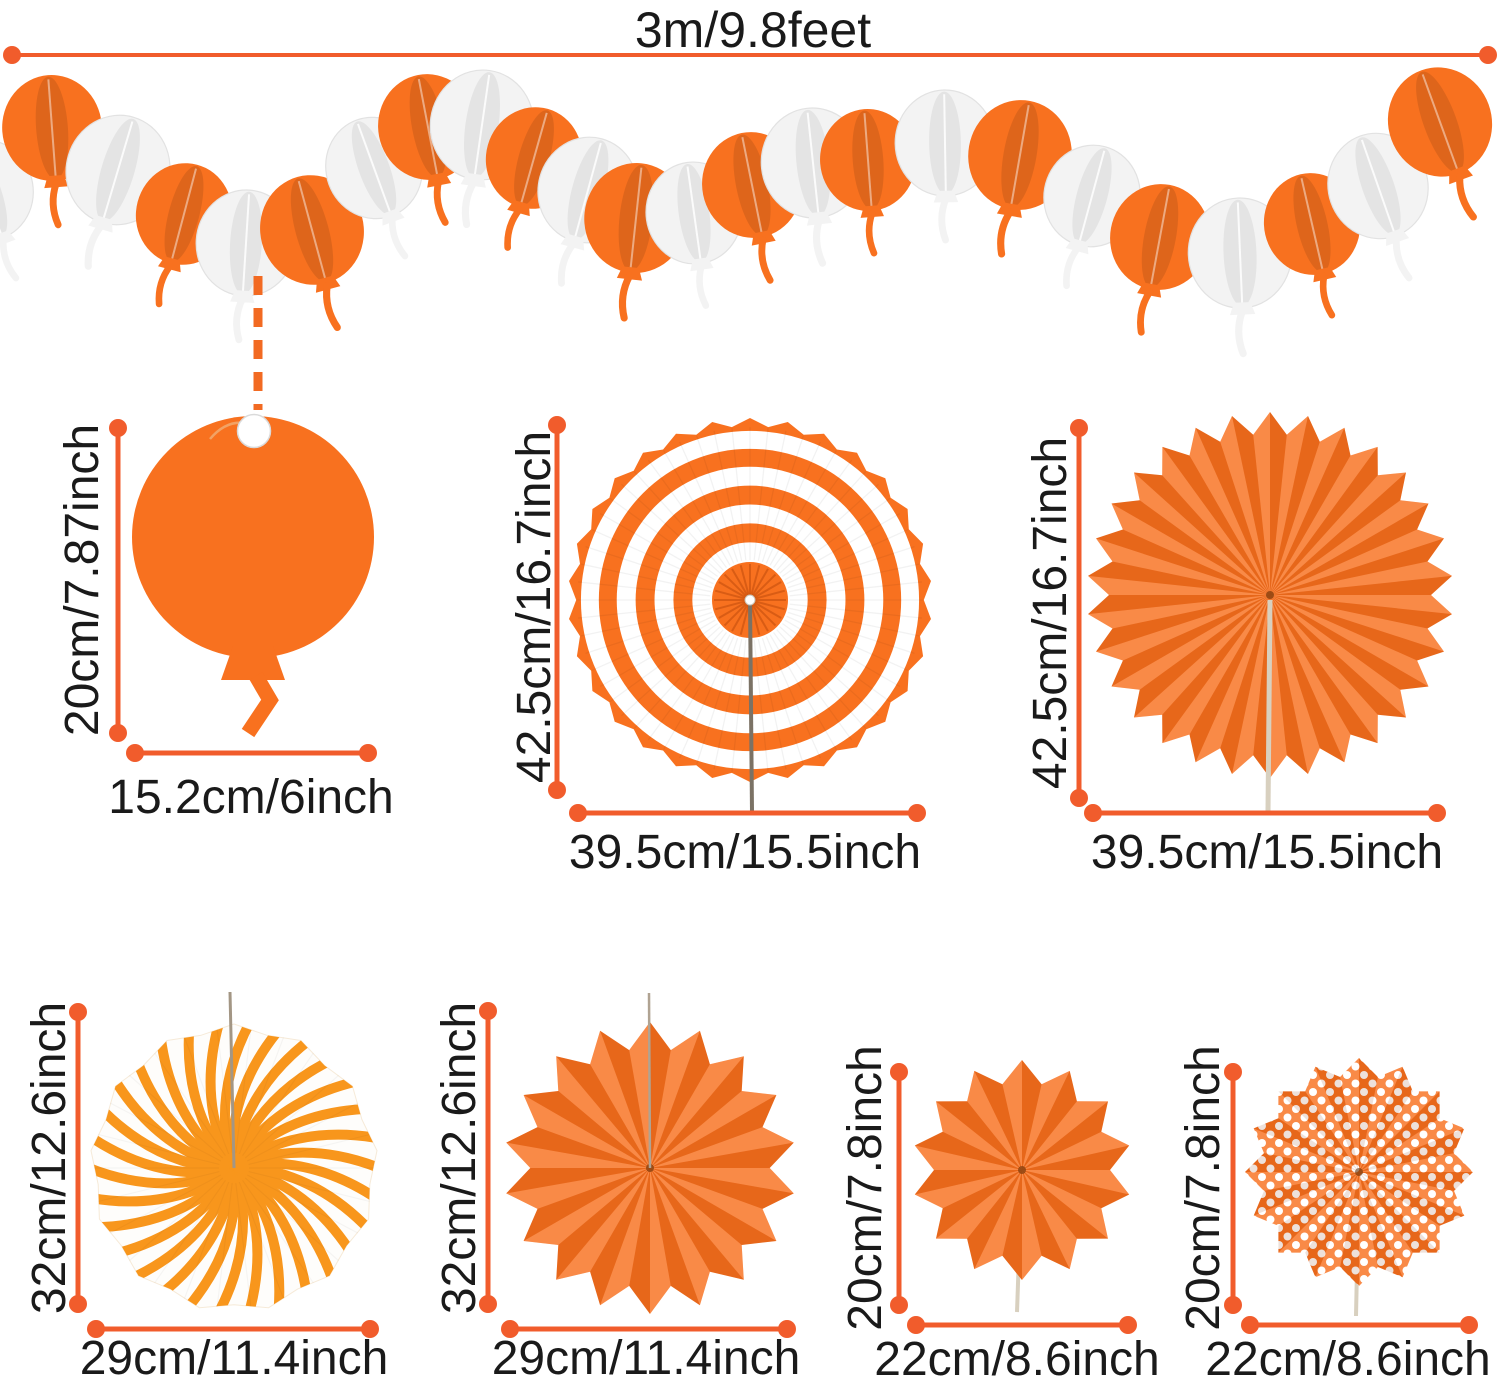 The height and width of the screenshot is (1385, 1500). I want to click on fan-polka-height-label: 20cm/7.8inch, so click(1203, 1188).